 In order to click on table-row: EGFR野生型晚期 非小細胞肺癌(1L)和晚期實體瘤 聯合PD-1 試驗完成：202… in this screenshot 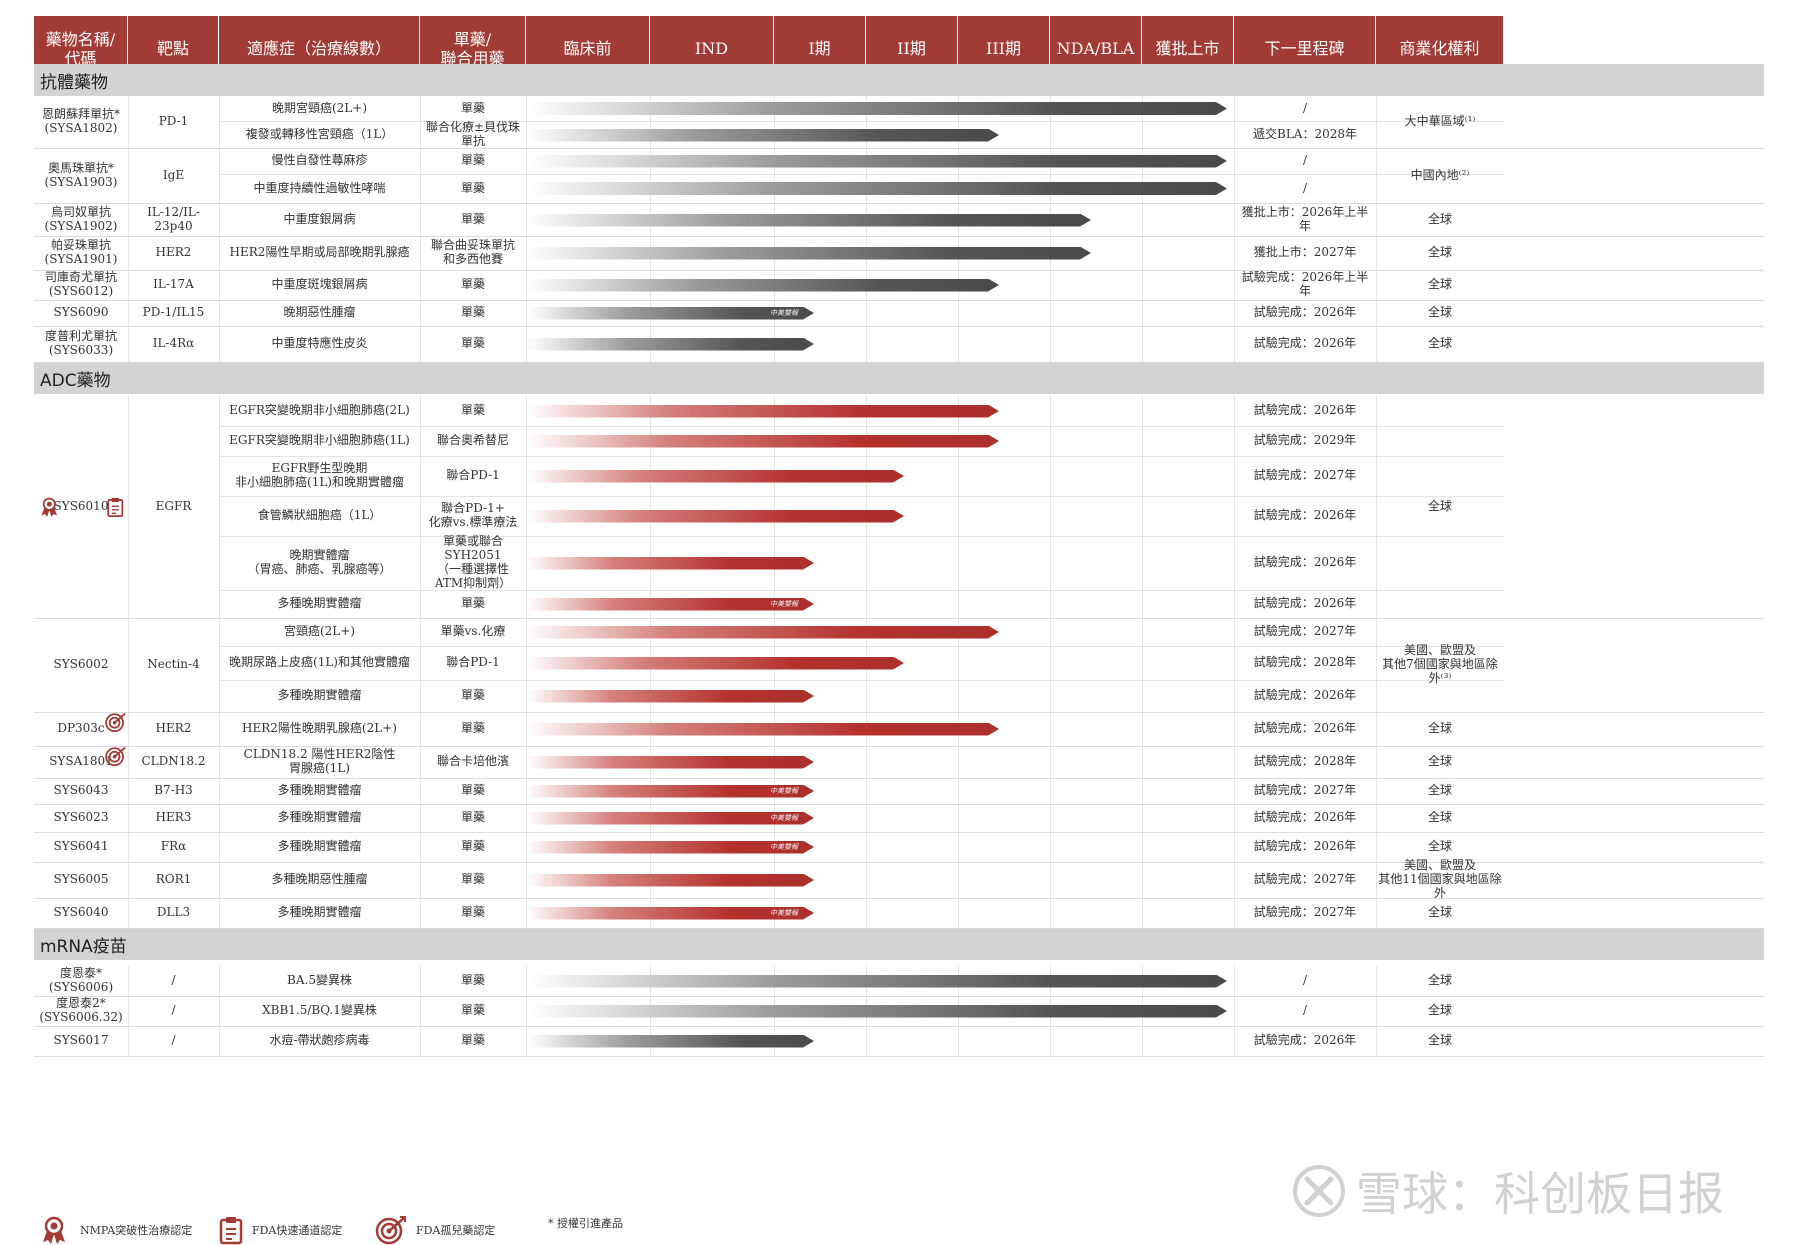, I will do `click(899, 476)`.